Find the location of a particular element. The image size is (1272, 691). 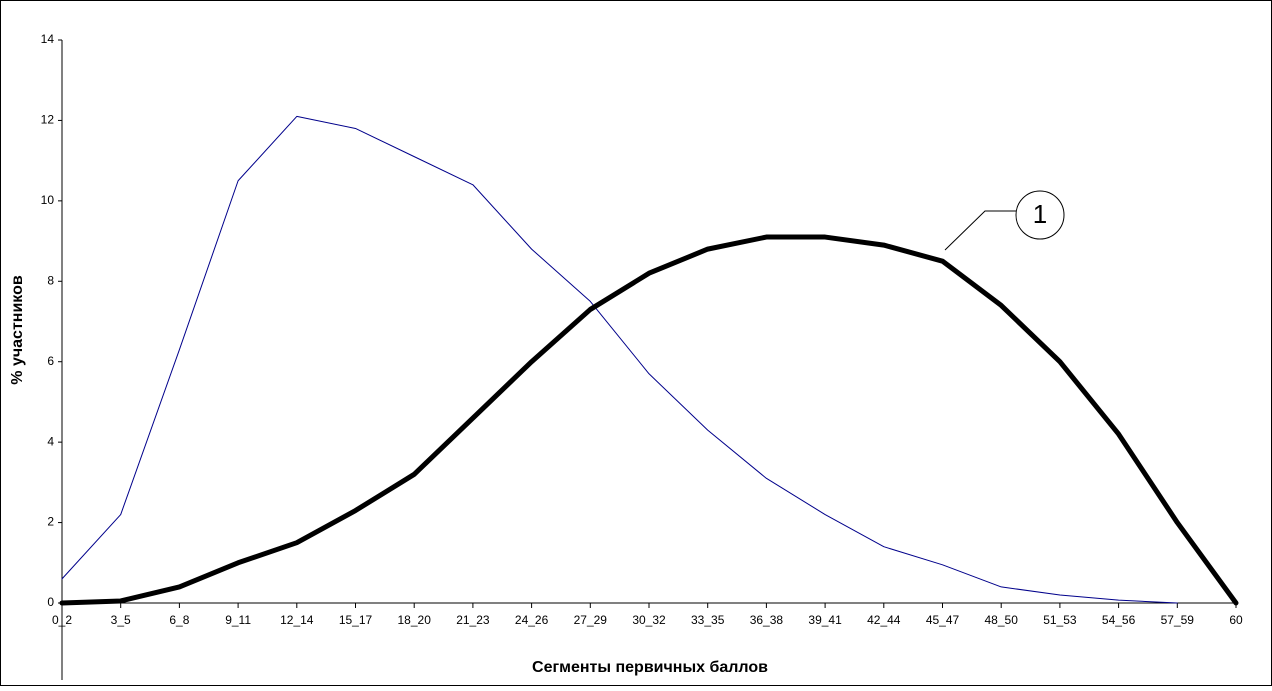

y-tick-label: 10 is located at coordinates (48, 200).